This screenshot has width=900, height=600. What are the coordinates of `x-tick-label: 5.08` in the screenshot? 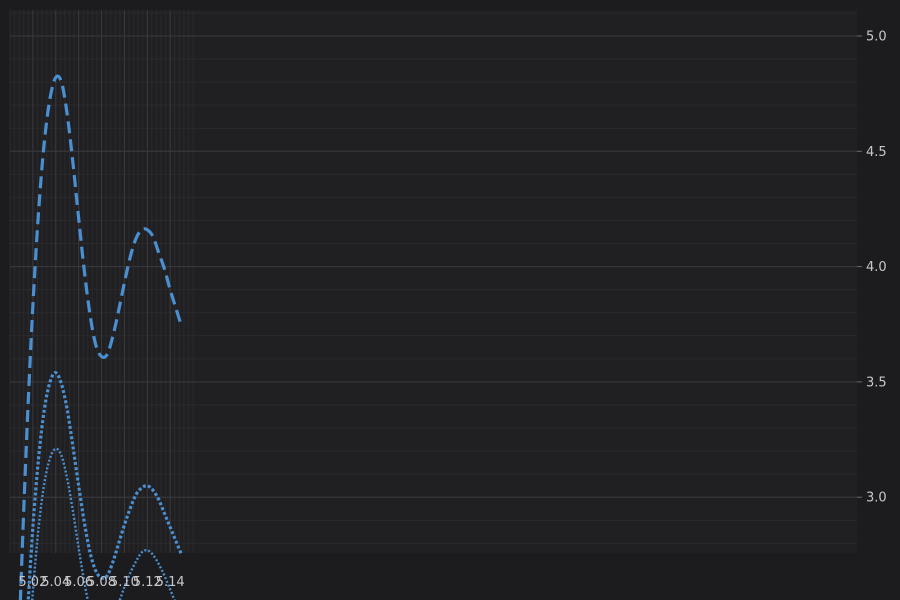 It's located at (101, 582).